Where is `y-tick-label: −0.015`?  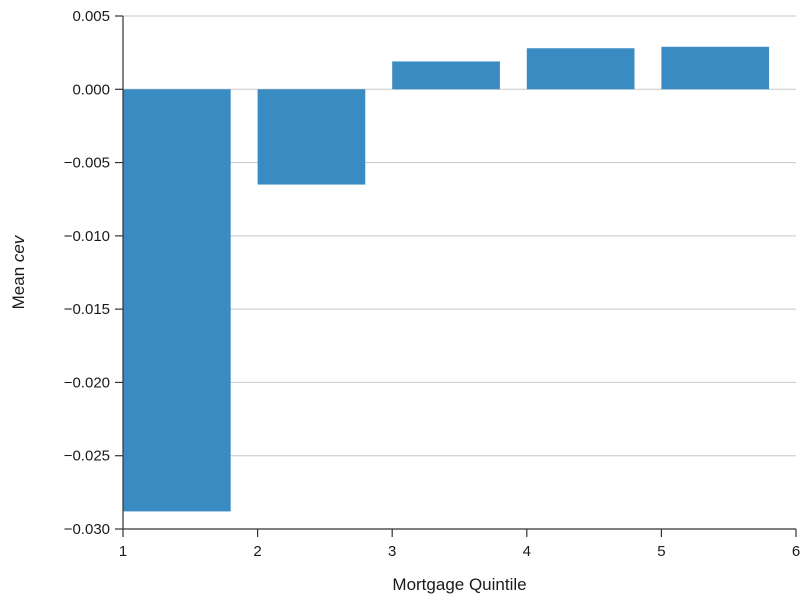 y-tick-label: −0.015 is located at coordinates (87, 309).